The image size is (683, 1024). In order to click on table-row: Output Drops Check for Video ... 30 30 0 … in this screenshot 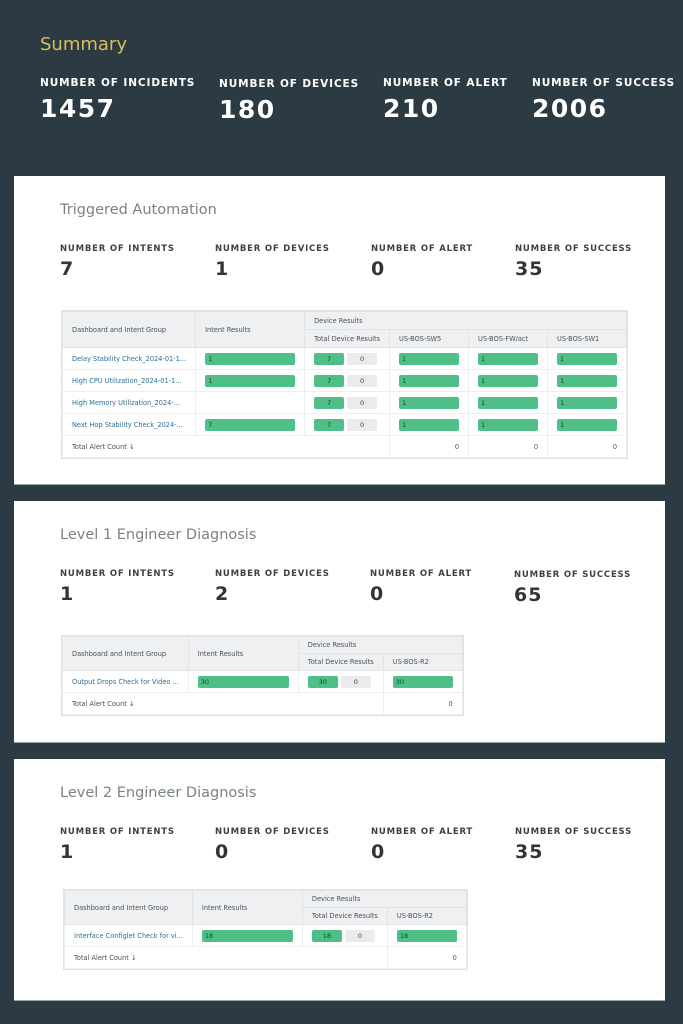, I will do `click(262, 681)`.